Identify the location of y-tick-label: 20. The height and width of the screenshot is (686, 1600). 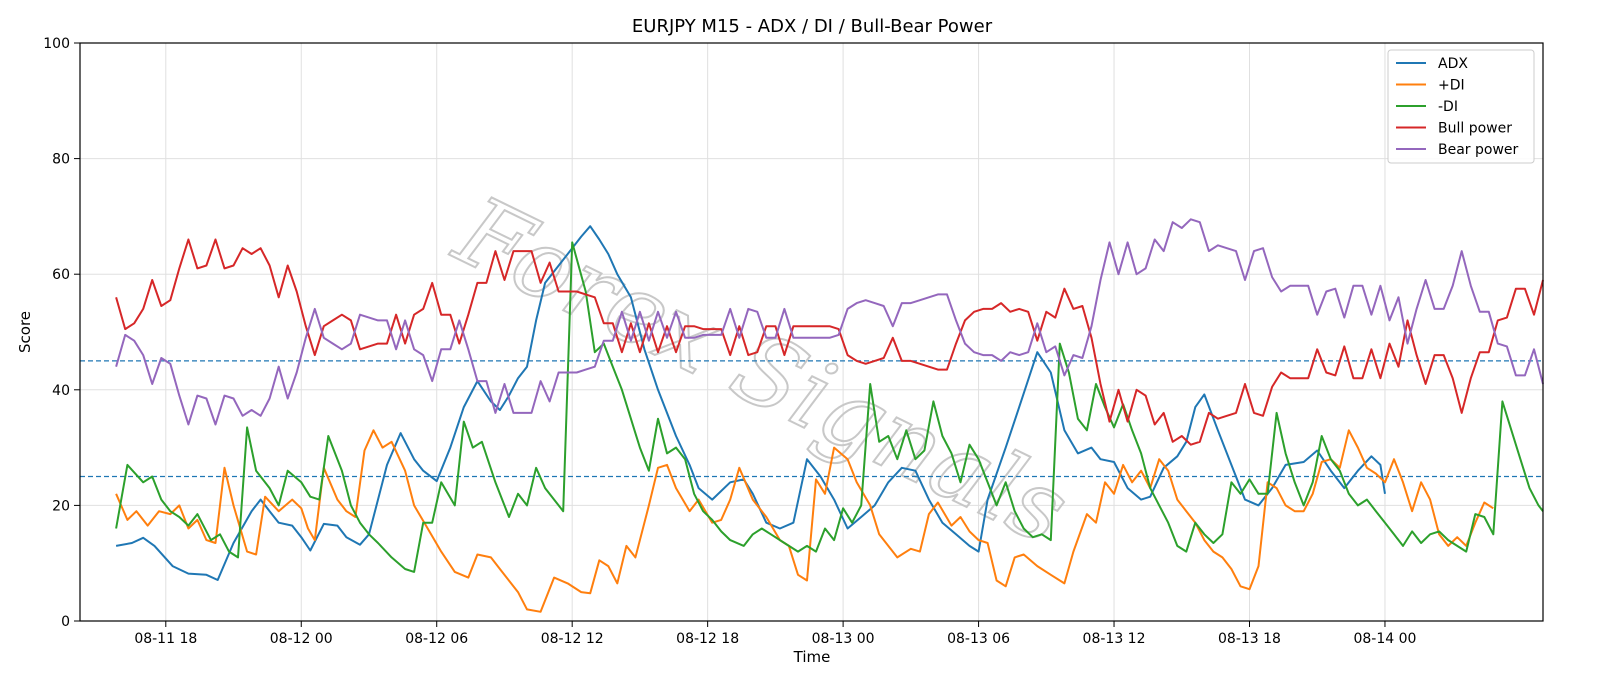
(61, 506).